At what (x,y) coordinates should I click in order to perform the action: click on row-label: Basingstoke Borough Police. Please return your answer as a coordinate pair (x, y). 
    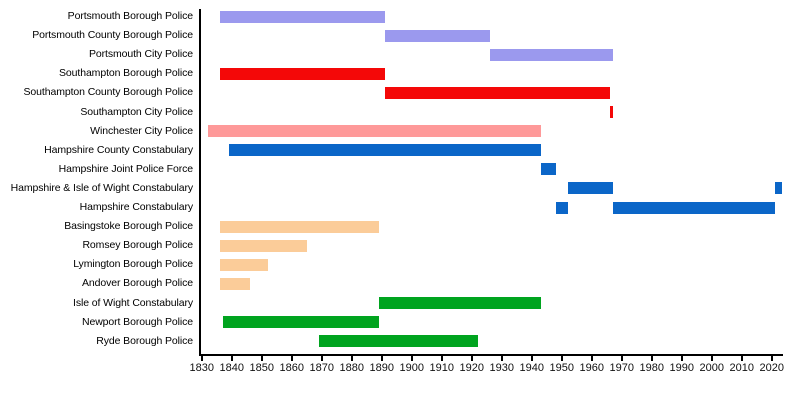
    Looking at the image, I should click on (128, 226).